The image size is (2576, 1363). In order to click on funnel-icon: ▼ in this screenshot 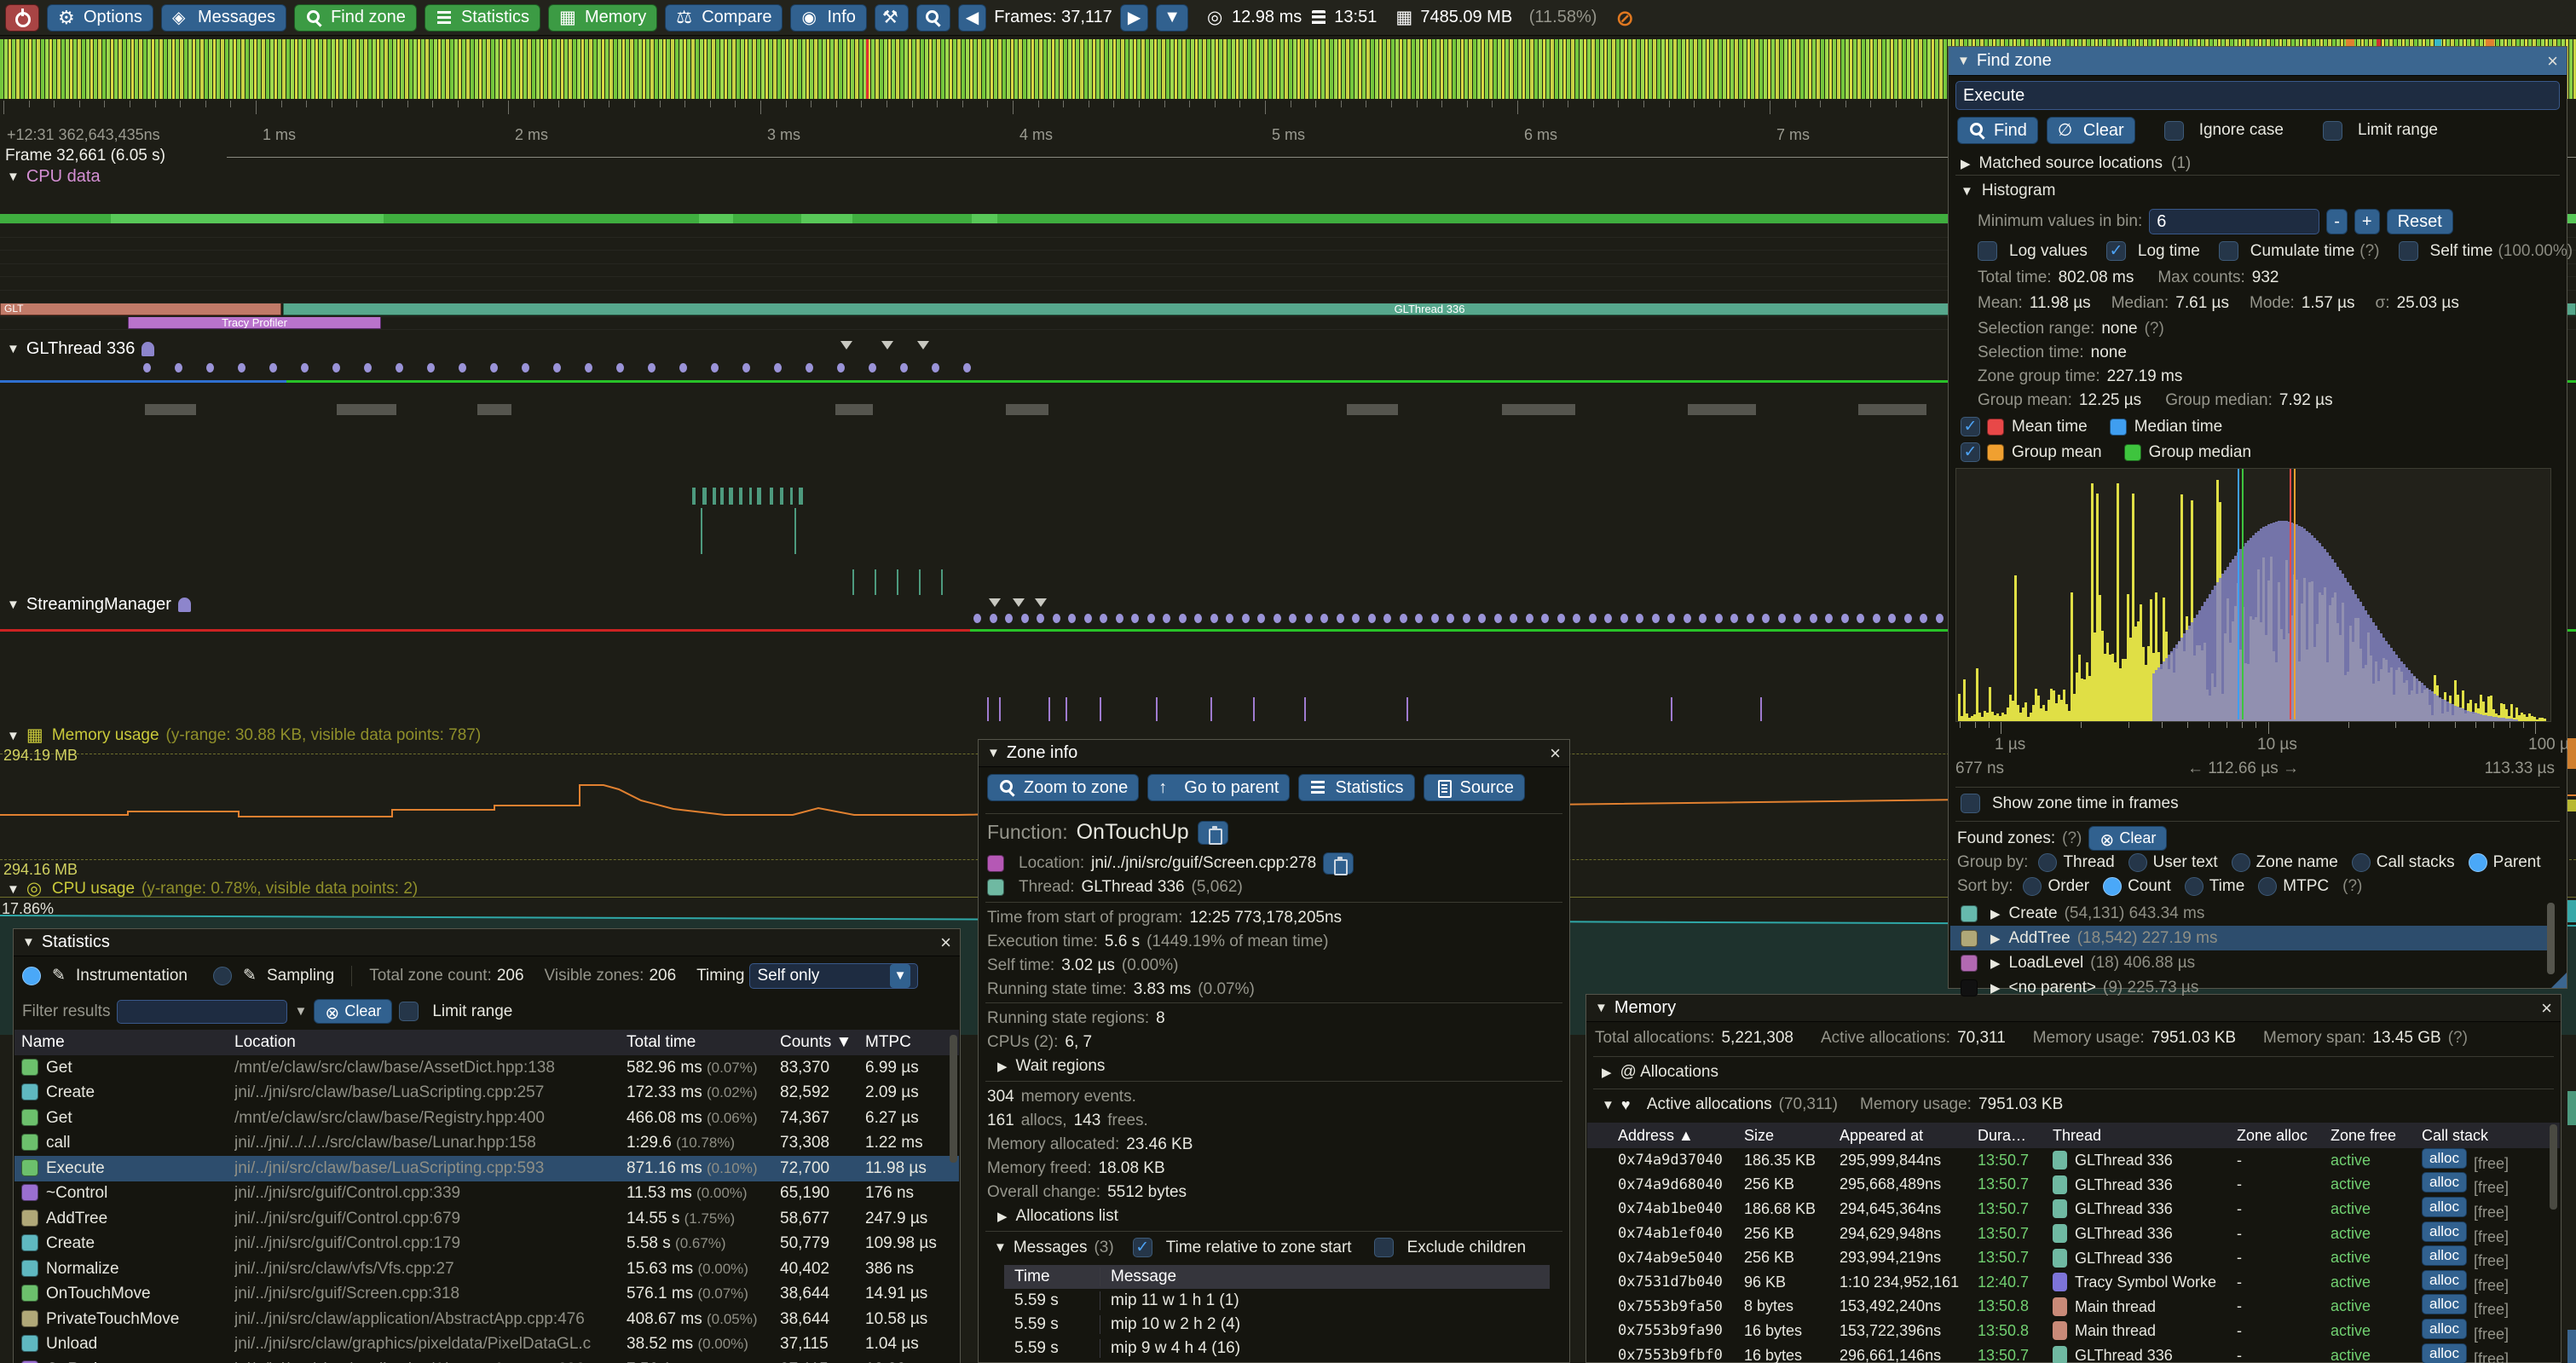, I will do `click(301, 1011)`.